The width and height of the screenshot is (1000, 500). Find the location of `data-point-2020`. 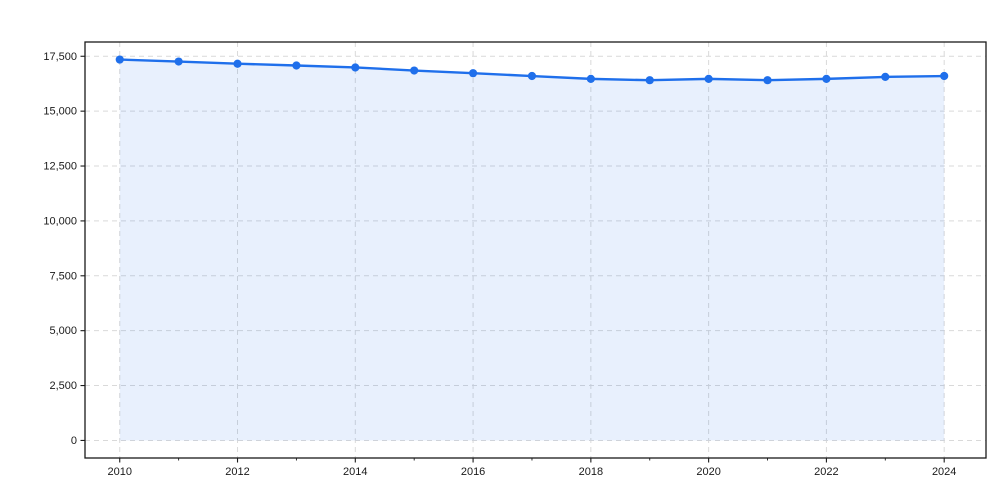

data-point-2020 is located at coordinates (708, 78).